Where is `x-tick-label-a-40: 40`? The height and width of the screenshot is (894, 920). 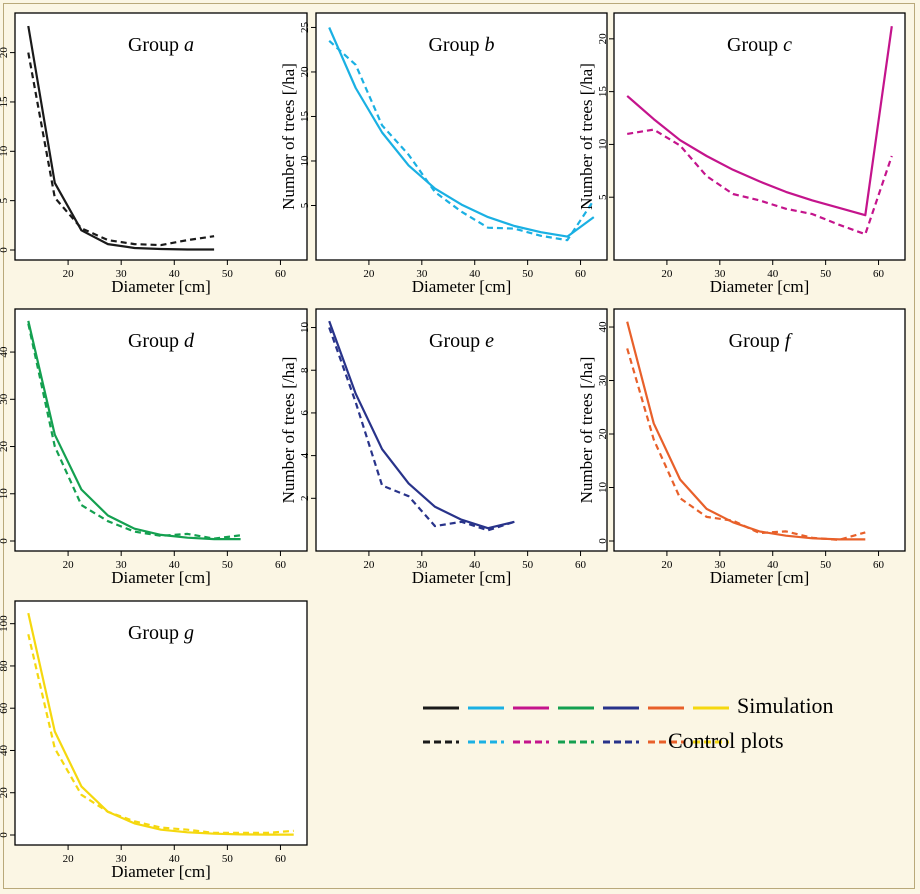
x-tick-label-a-40: 40 is located at coordinates (175, 274).